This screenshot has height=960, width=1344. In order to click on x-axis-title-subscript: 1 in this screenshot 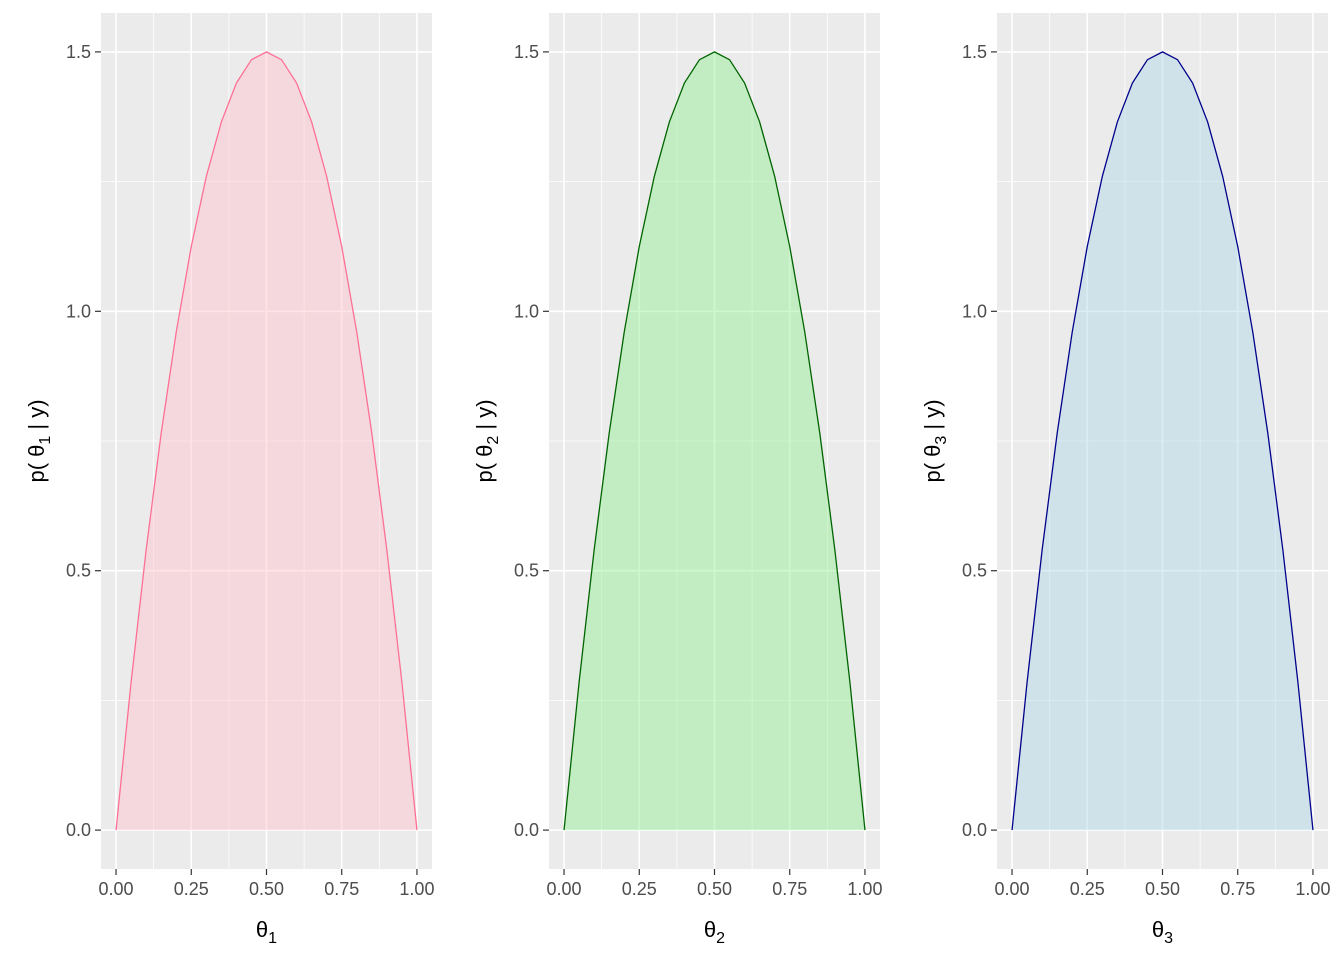, I will do `click(272, 938)`.